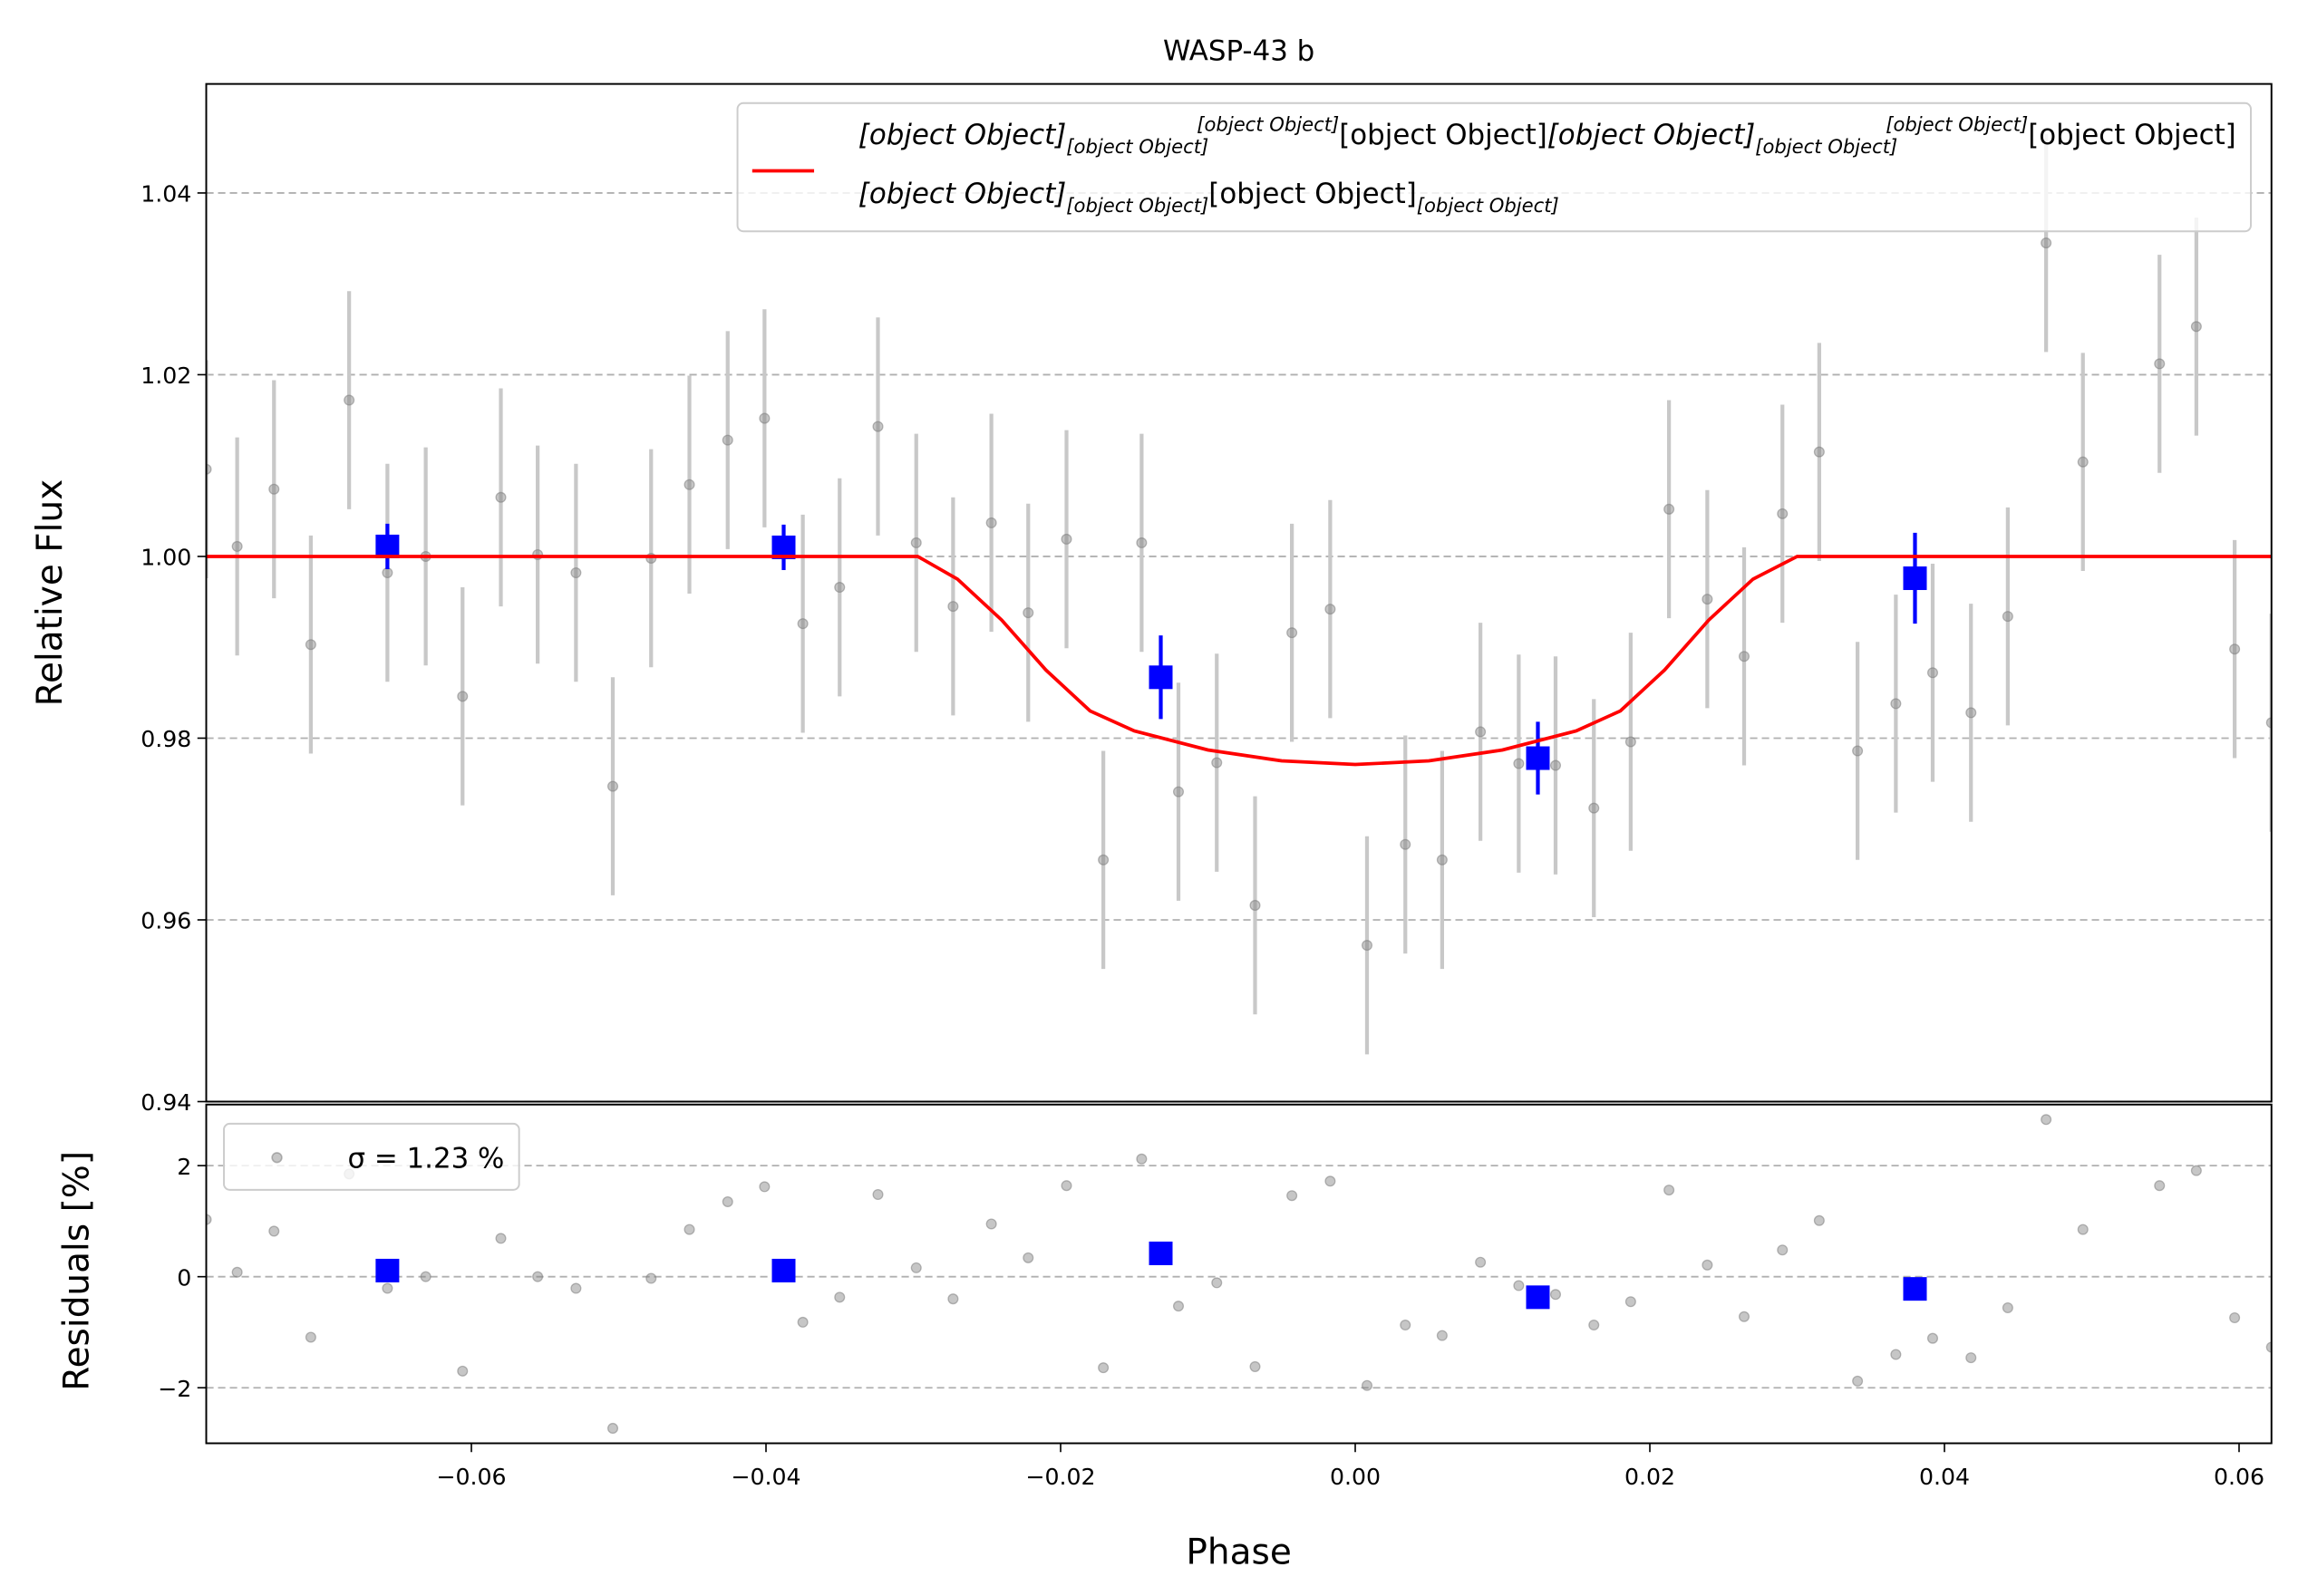 This screenshot has width=2298, height=1596. What do you see at coordinates (371, 1156) in the screenshot?
I see `legend: σ = 1.23 %` at bounding box center [371, 1156].